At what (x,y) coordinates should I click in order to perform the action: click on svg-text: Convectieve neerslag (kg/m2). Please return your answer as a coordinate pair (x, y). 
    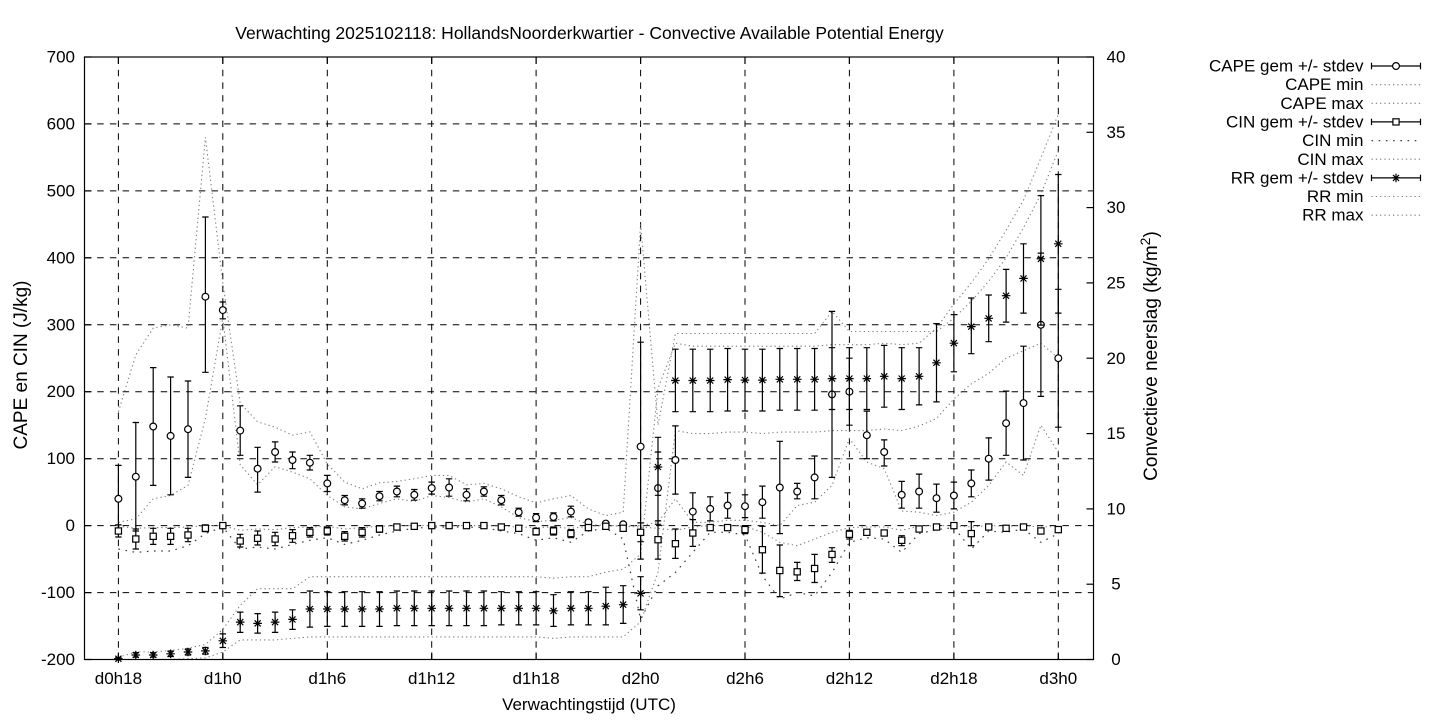
    Looking at the image, I should click on (1149, 356).